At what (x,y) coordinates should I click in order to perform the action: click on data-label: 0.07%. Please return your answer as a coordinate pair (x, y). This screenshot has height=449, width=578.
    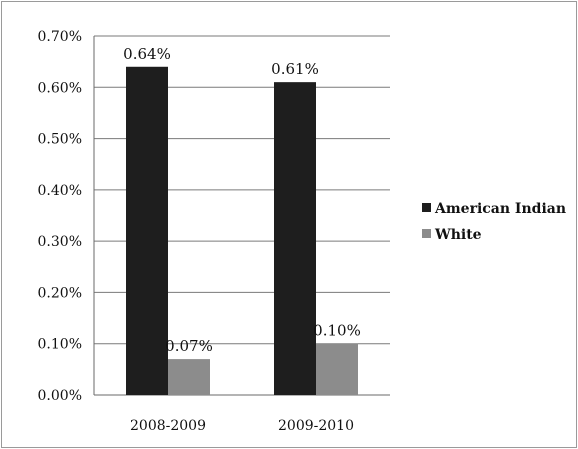
    Looking at the image, I should click on (189, 346).